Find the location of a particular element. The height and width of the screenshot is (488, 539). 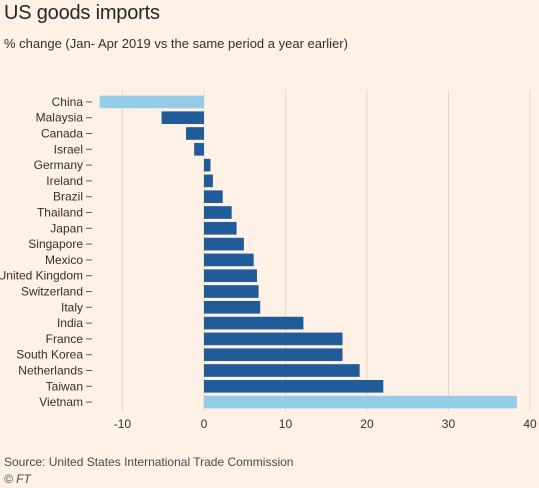

bar-italy is located at coordinates (232, 307).